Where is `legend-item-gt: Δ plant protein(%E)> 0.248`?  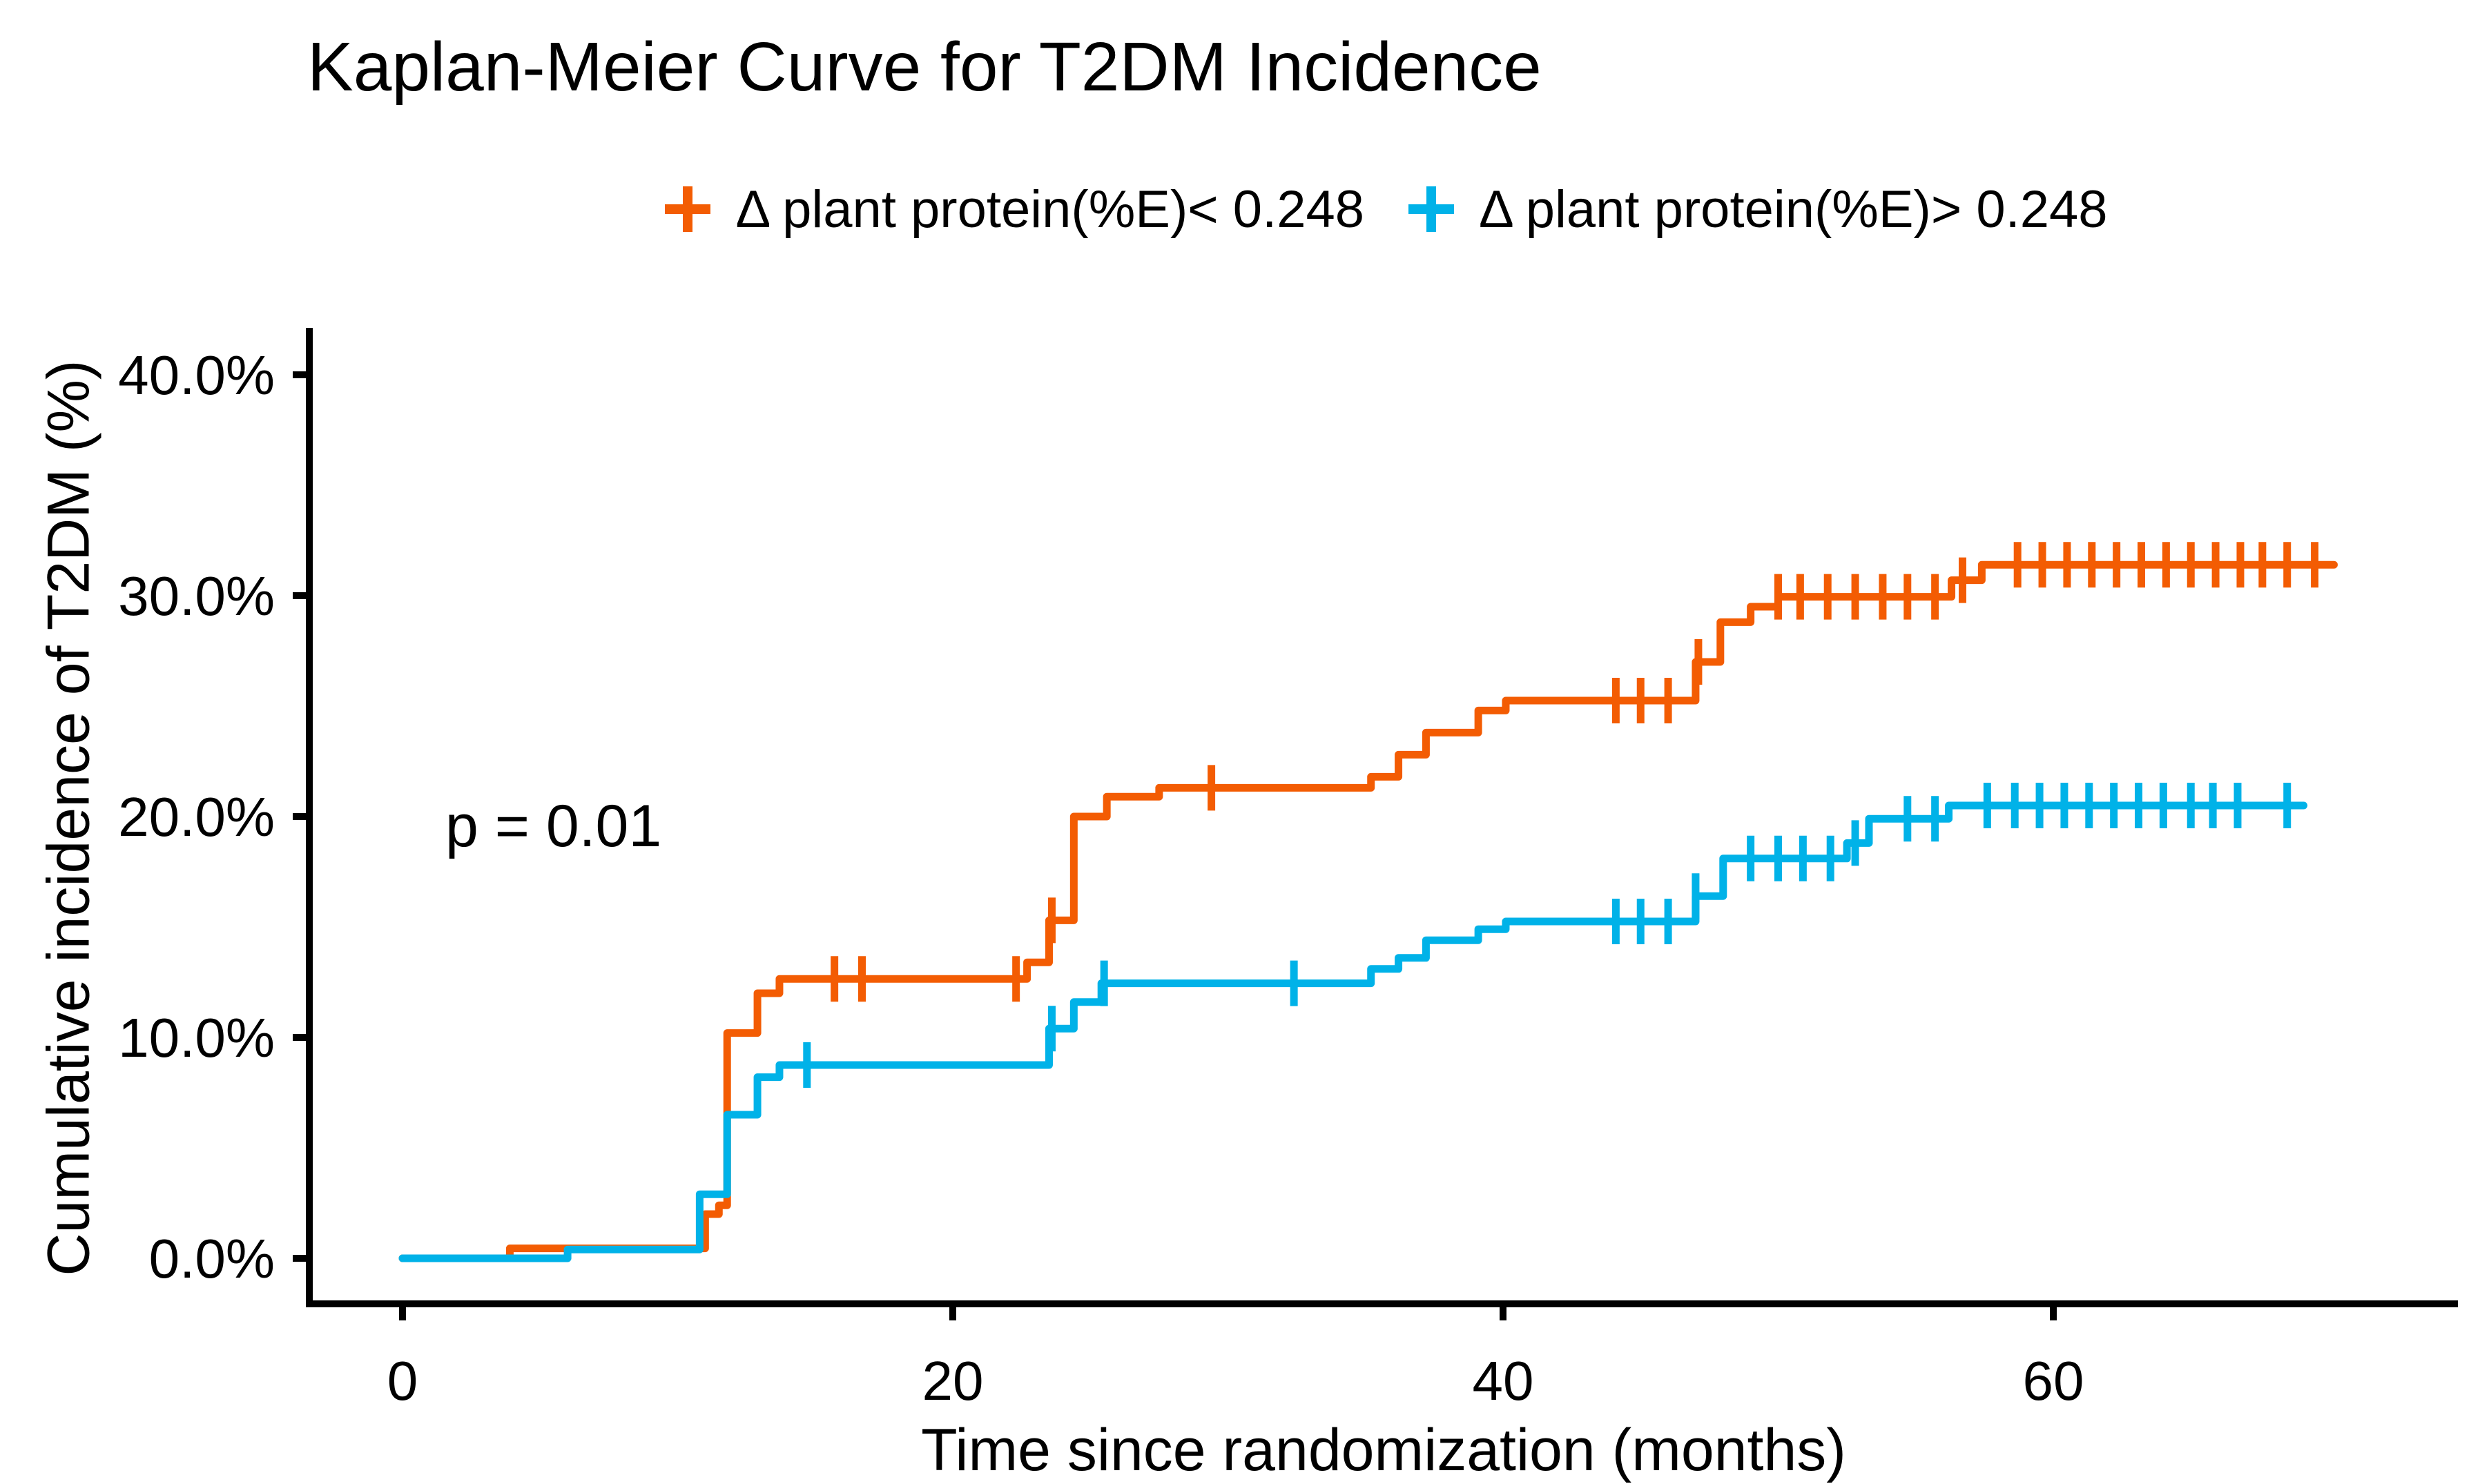
legend-item-gt: Δ plant protein(%E)> 0.248 is located at coordinates (1755, 210).